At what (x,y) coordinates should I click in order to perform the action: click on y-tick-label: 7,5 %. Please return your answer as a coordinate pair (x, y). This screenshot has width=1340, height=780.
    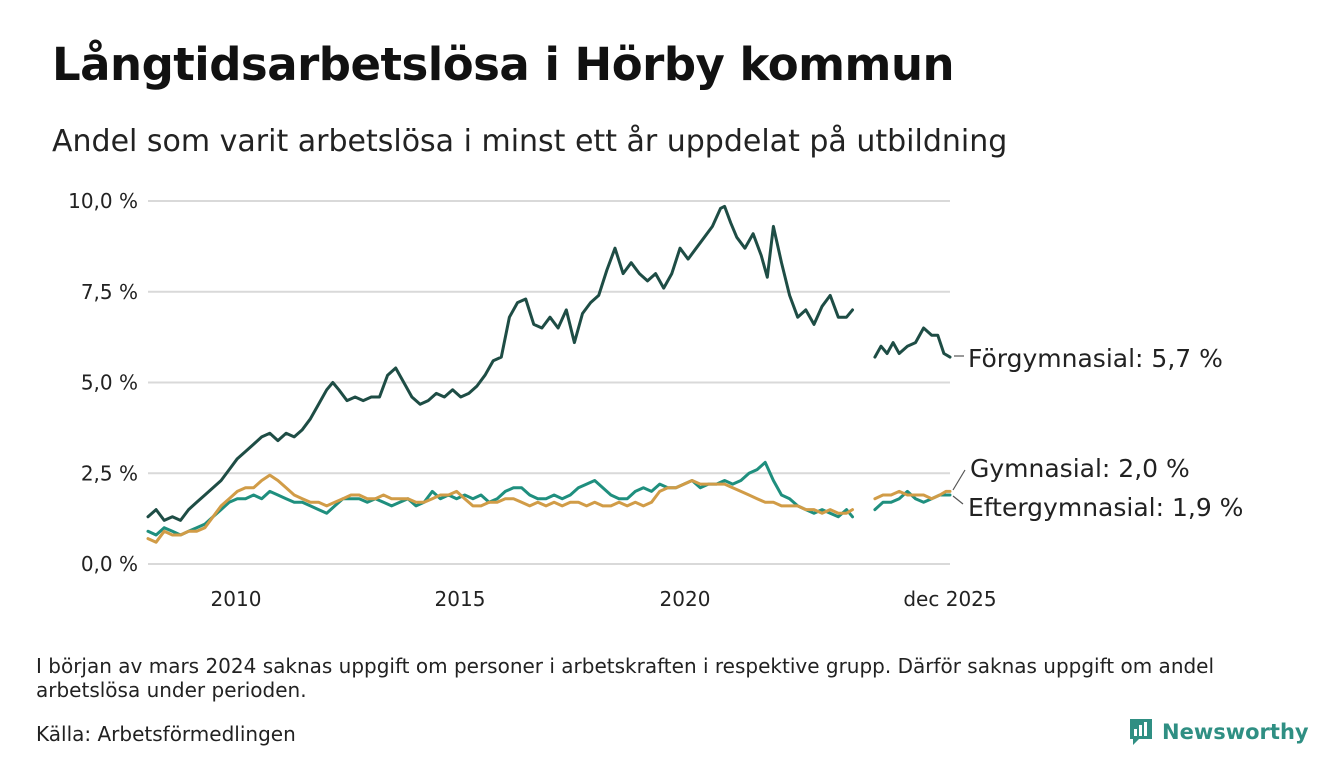
    Looking at the image, I should click on (109, 292).